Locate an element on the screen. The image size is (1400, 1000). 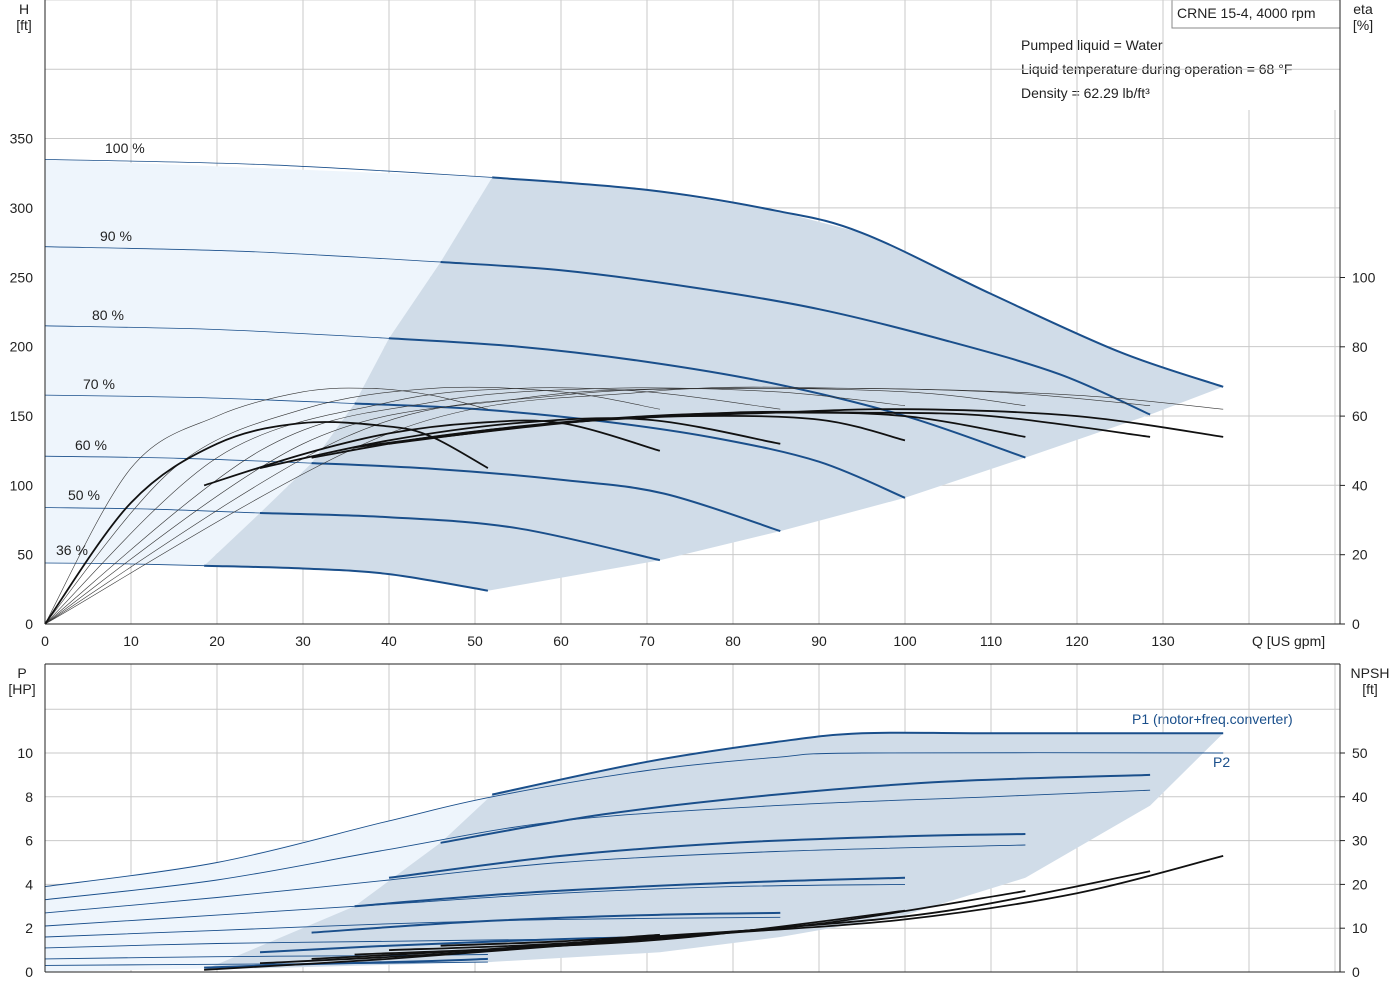
h-tick-label: 250 is located at coordinates (22, 277).